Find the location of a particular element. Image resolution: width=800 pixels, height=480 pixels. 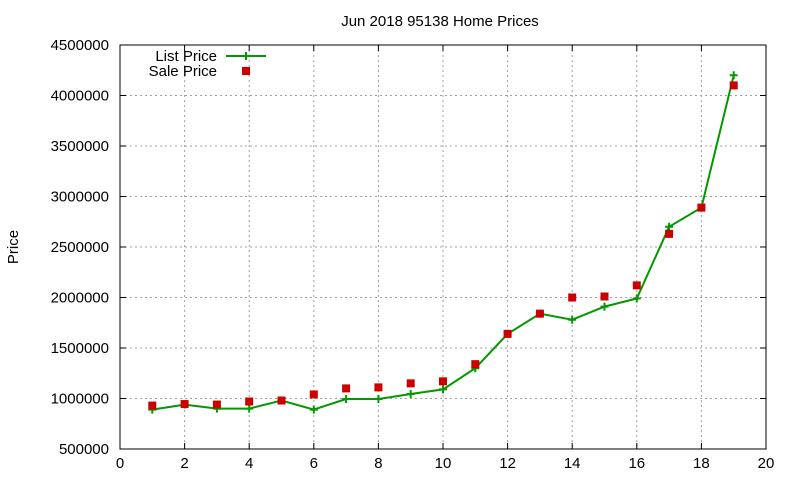

chart-title: Jun 2018 95138 Home Prices is located at coordinates (440, 21).